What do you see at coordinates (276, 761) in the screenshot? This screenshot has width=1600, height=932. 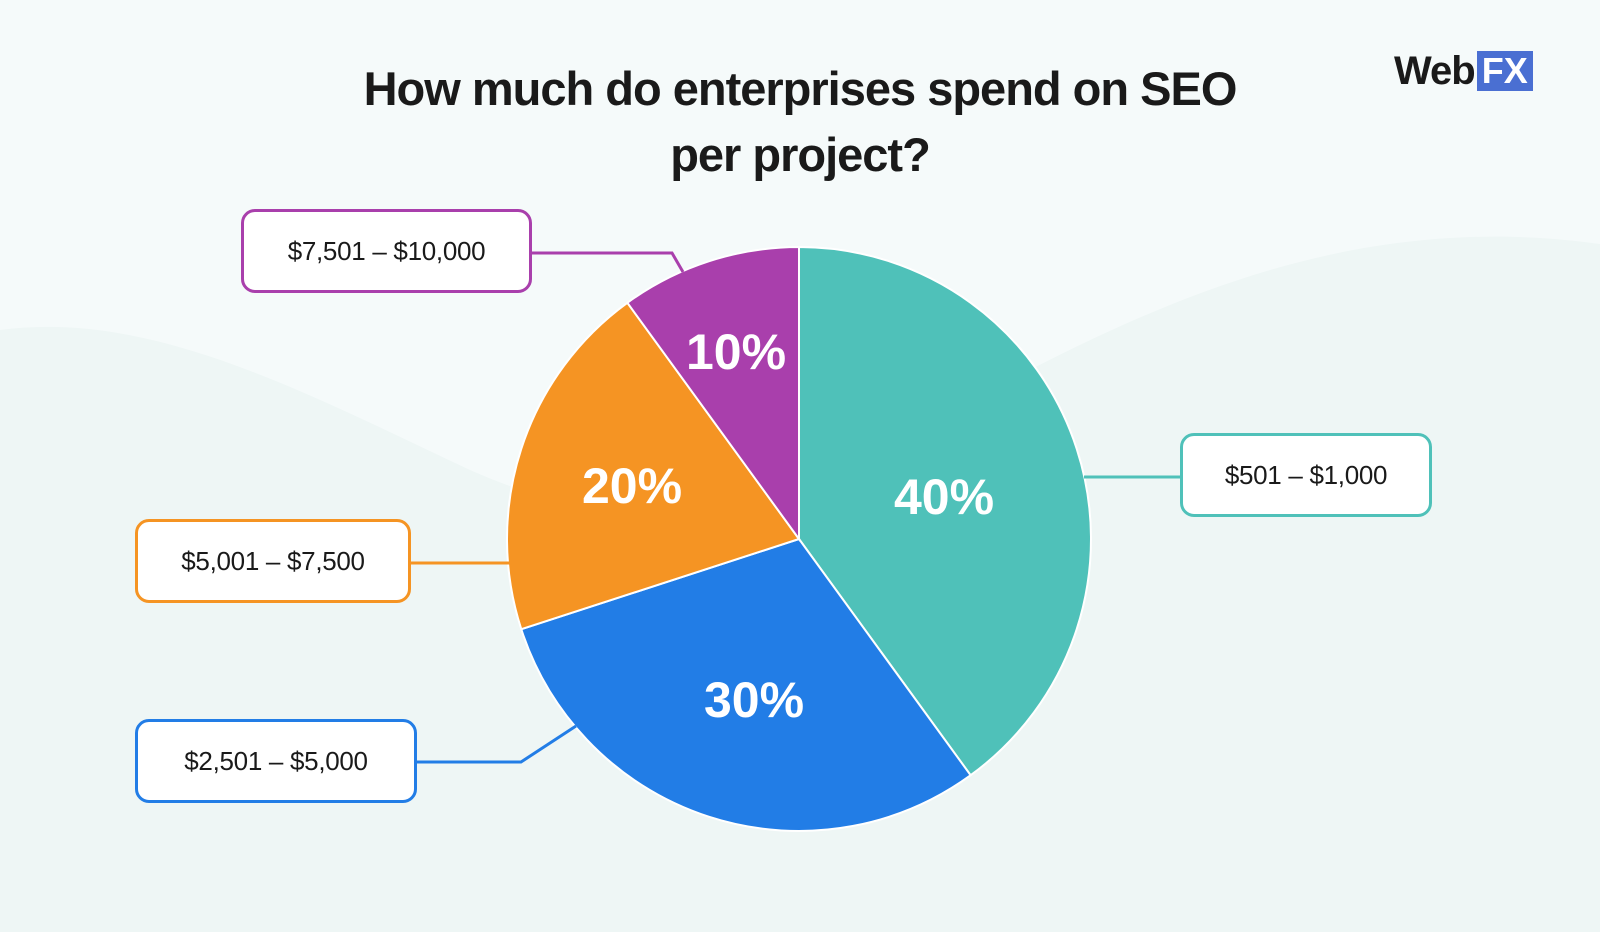 I see `callout-label-2: $2,501 – $5,000` at bounding box center [276, 761].